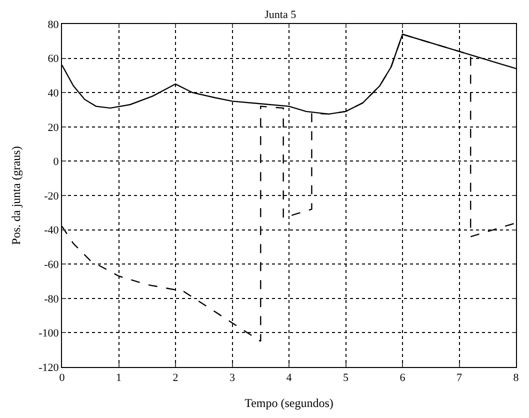 The height and width of the screenshot is (418, 529). I want to click on x-tick-label: 1, so click(119, 378).